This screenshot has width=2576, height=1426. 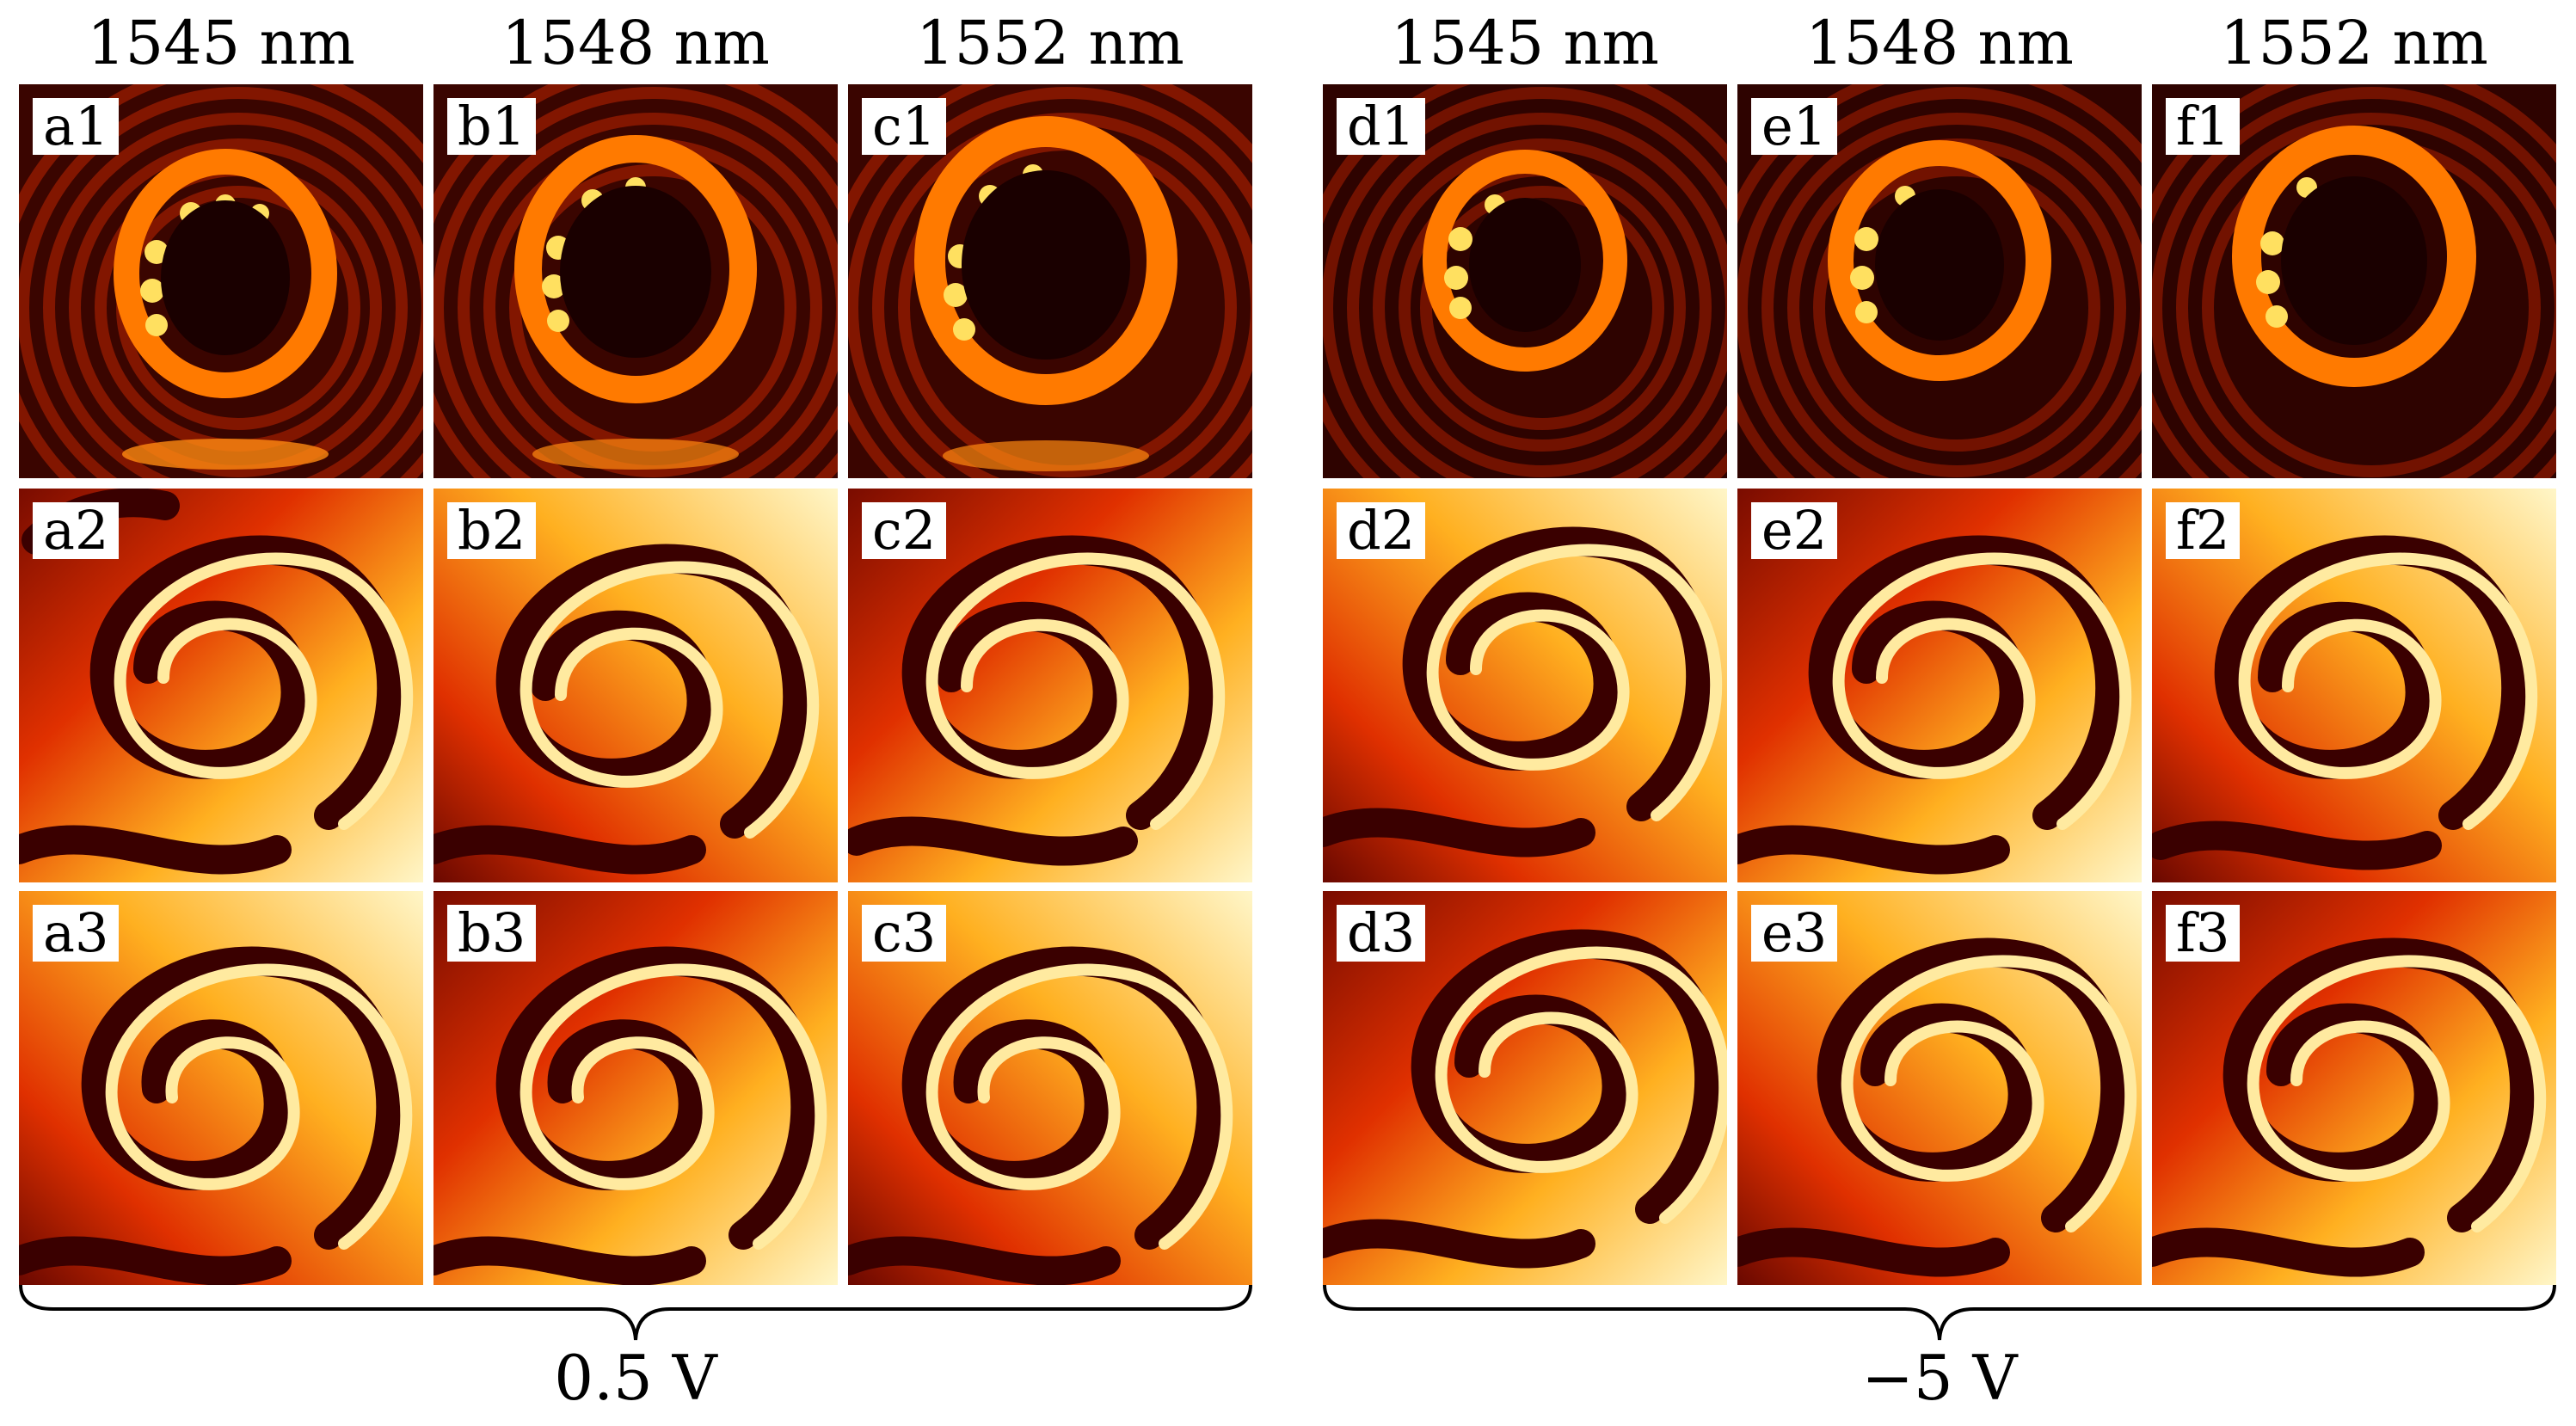 I want to click on phase-panel-c3: c3, so click(x=1050, y=1088).